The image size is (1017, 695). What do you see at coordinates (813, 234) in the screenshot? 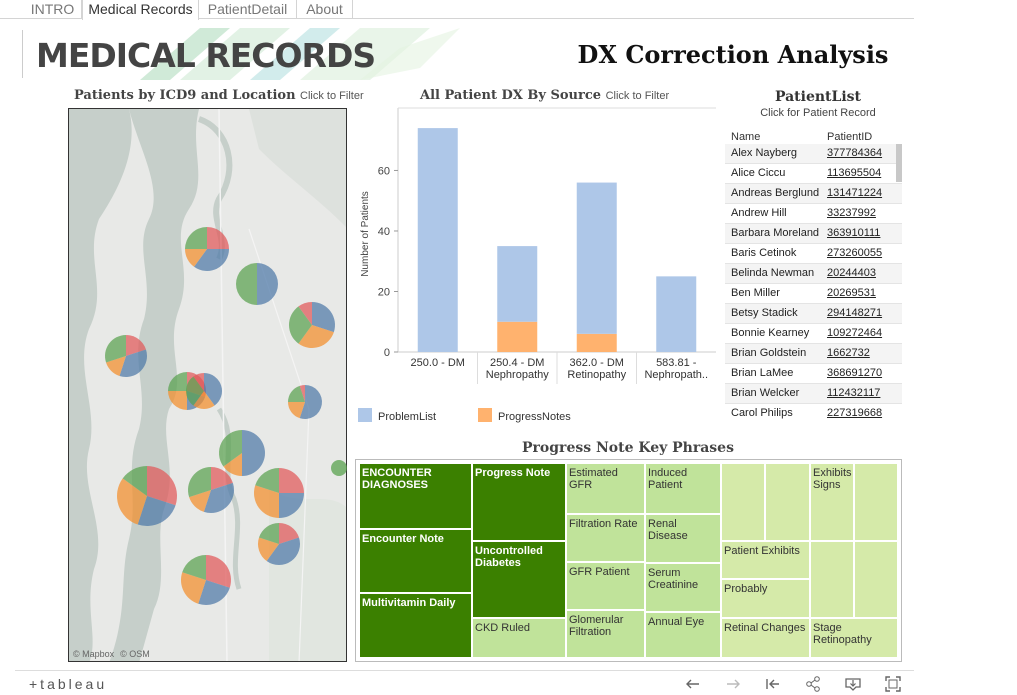
I see `patient-row: Barbara Moreland 363910111` at bounding box center [813, 234].